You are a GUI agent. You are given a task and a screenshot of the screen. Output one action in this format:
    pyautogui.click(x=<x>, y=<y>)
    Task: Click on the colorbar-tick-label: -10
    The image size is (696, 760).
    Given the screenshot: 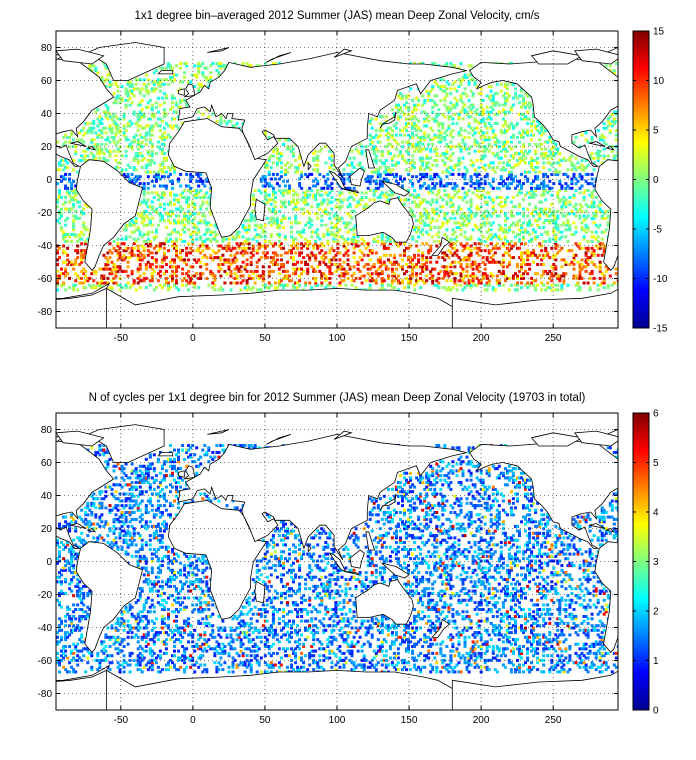 What is the action you would take?
    pyautogui.click(x=660, y=279)
    